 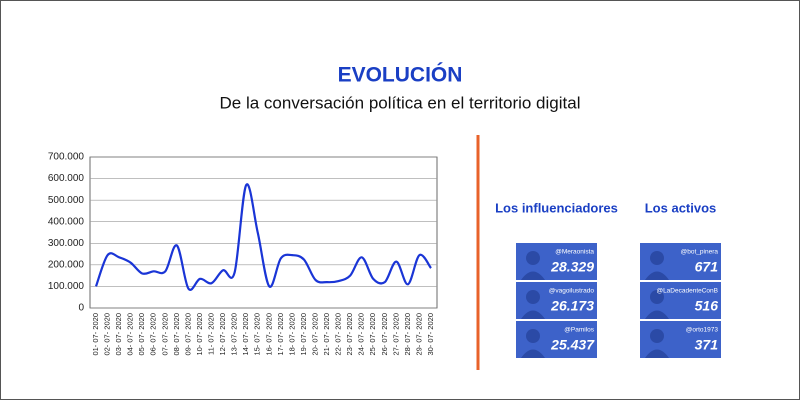 What do you see at coordinates (66, 157) in the screenshot?
I see `y-tick-label: 700.000` at bounding box center [66, 157].